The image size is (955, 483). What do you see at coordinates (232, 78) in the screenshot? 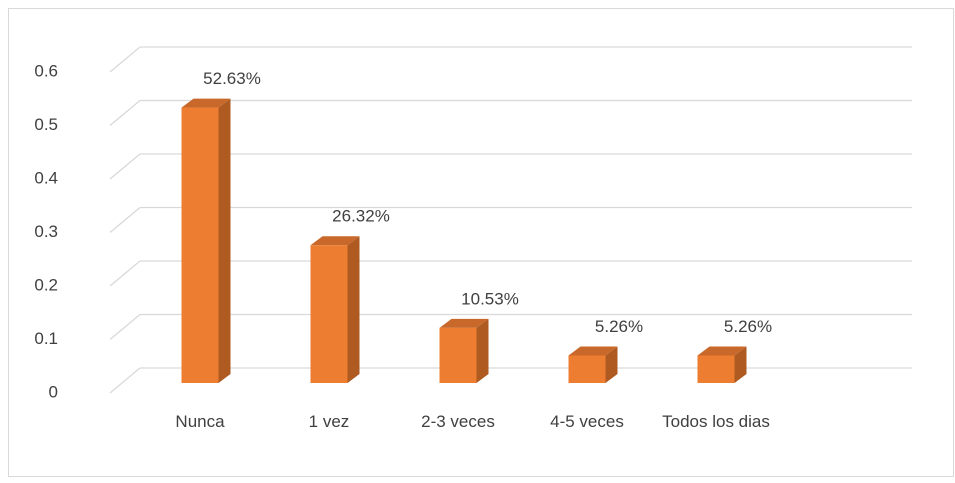
I see `value-label: 52.63%` at bounding box center [232, 78].